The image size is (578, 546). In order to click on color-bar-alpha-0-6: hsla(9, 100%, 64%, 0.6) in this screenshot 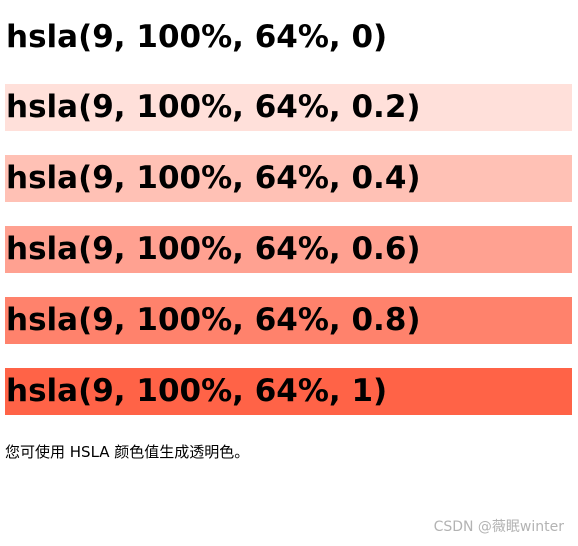, I will do `click(288, 249)`.